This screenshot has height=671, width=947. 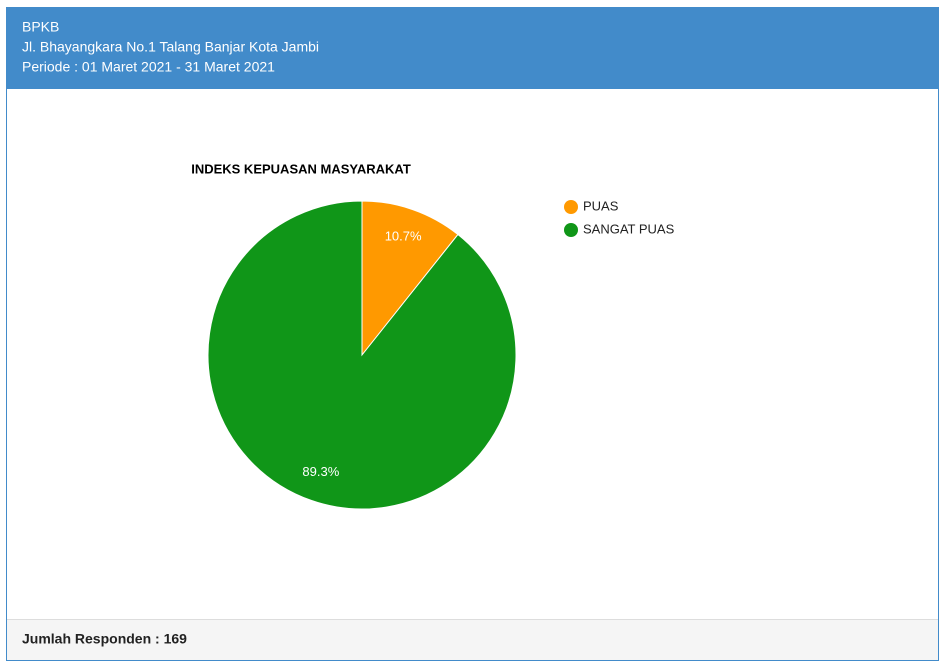 I want to click on panel-footer, so click(x=472, y=639).